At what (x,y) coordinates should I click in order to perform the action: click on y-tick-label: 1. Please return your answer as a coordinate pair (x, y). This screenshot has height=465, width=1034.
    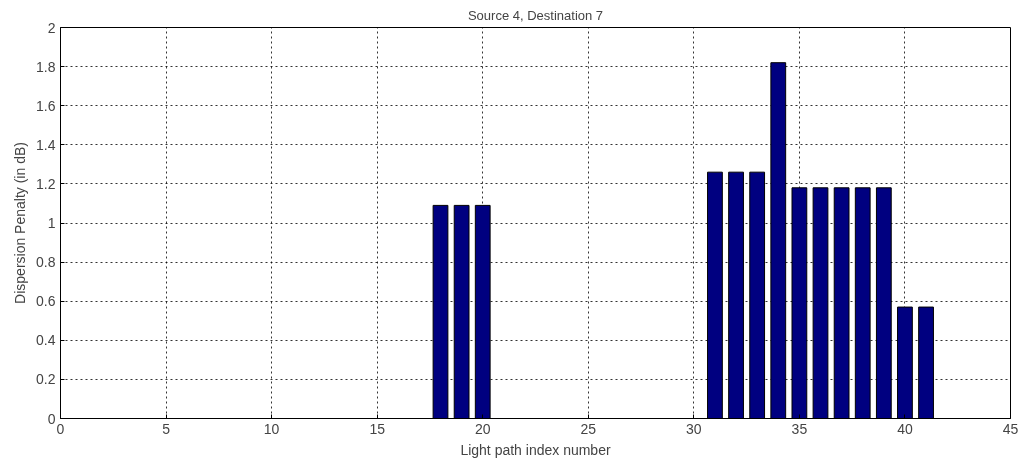
    Looking at the image, I should click on (51, 223).